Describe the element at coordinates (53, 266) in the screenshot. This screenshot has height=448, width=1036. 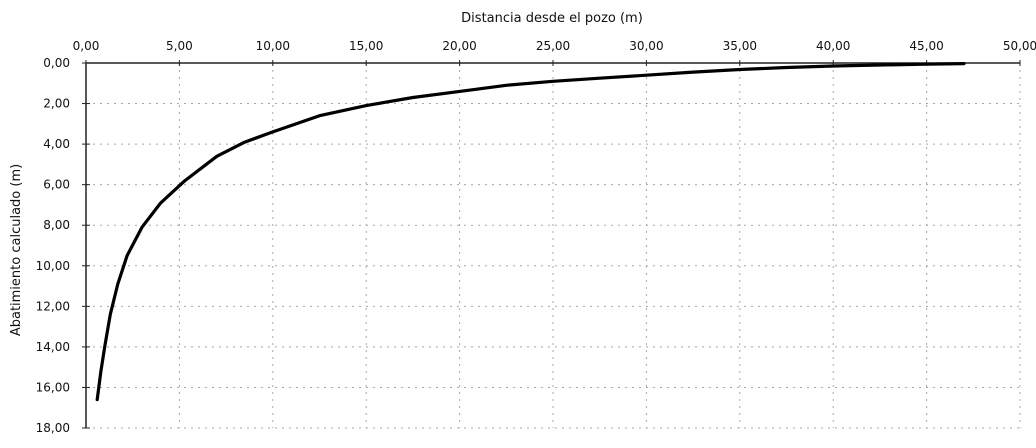
I see `y-tick-label: 10,00` at that location.